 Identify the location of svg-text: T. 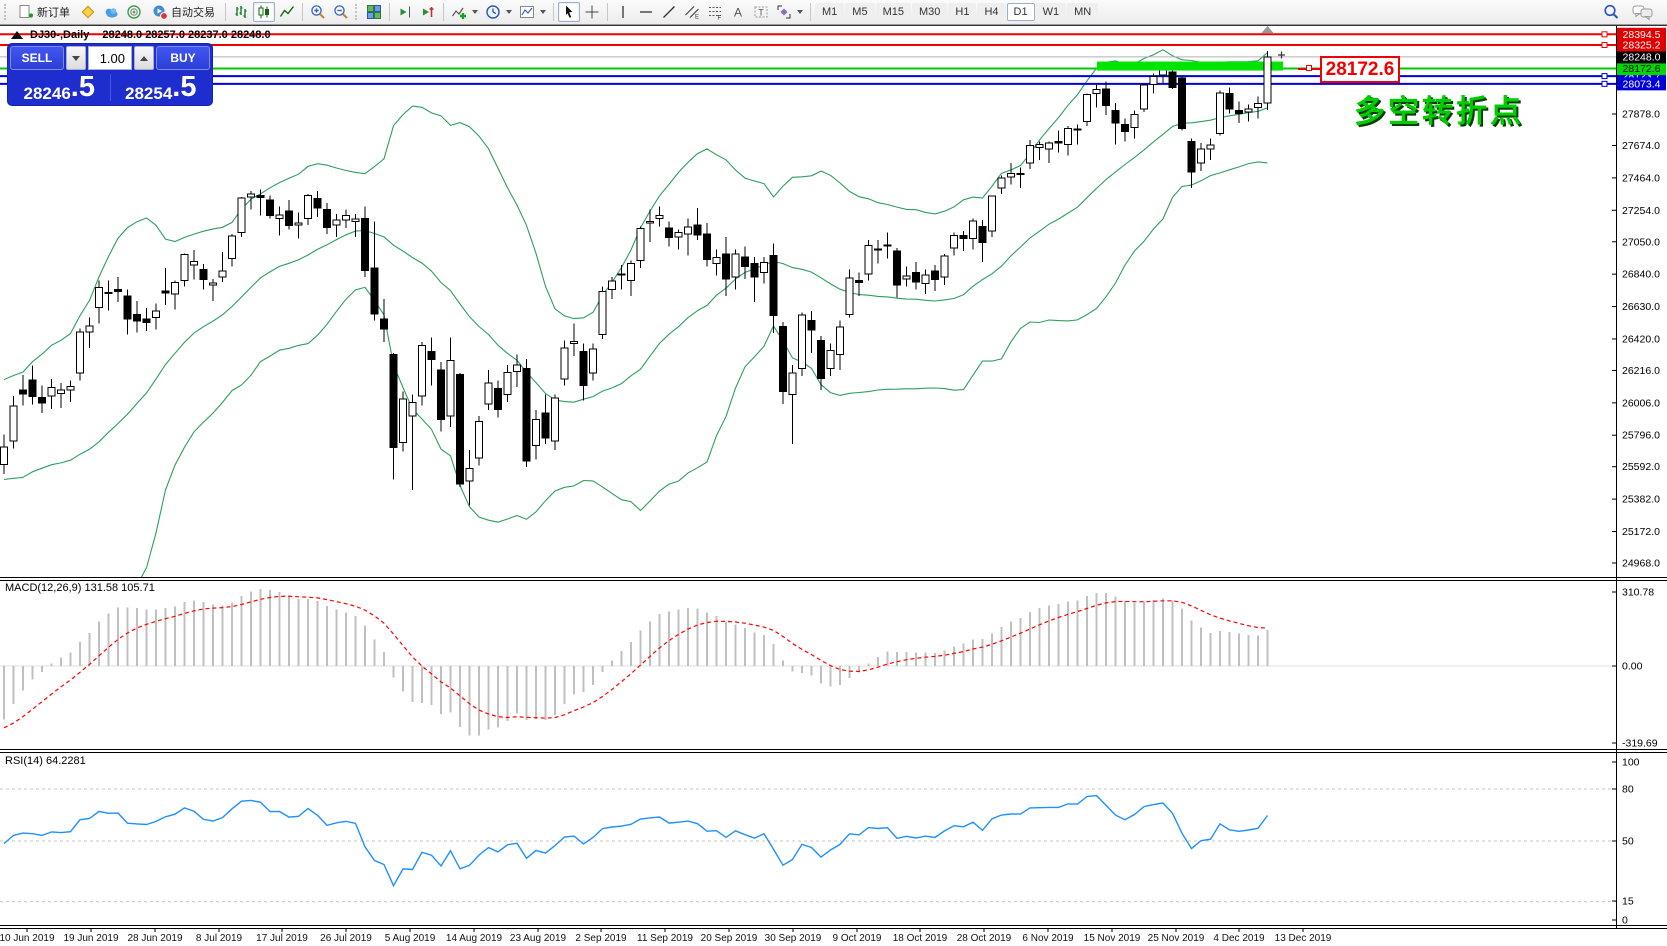
(761, 13).